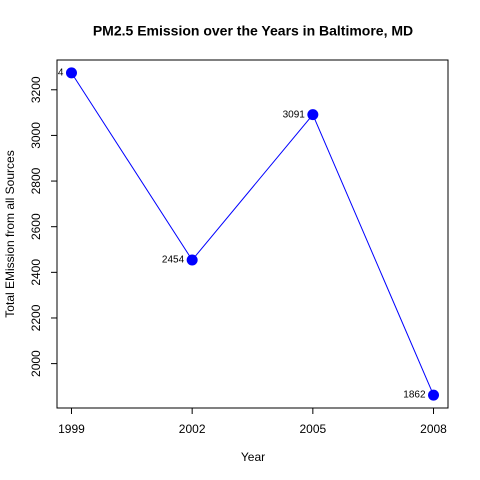 Image resolution: width=480 pixels, height=480 pixels. What do you see at coordinates (312, 429) in the screenshot?
I see `x-tick-label: 2005` at bounding box center [312, 429].